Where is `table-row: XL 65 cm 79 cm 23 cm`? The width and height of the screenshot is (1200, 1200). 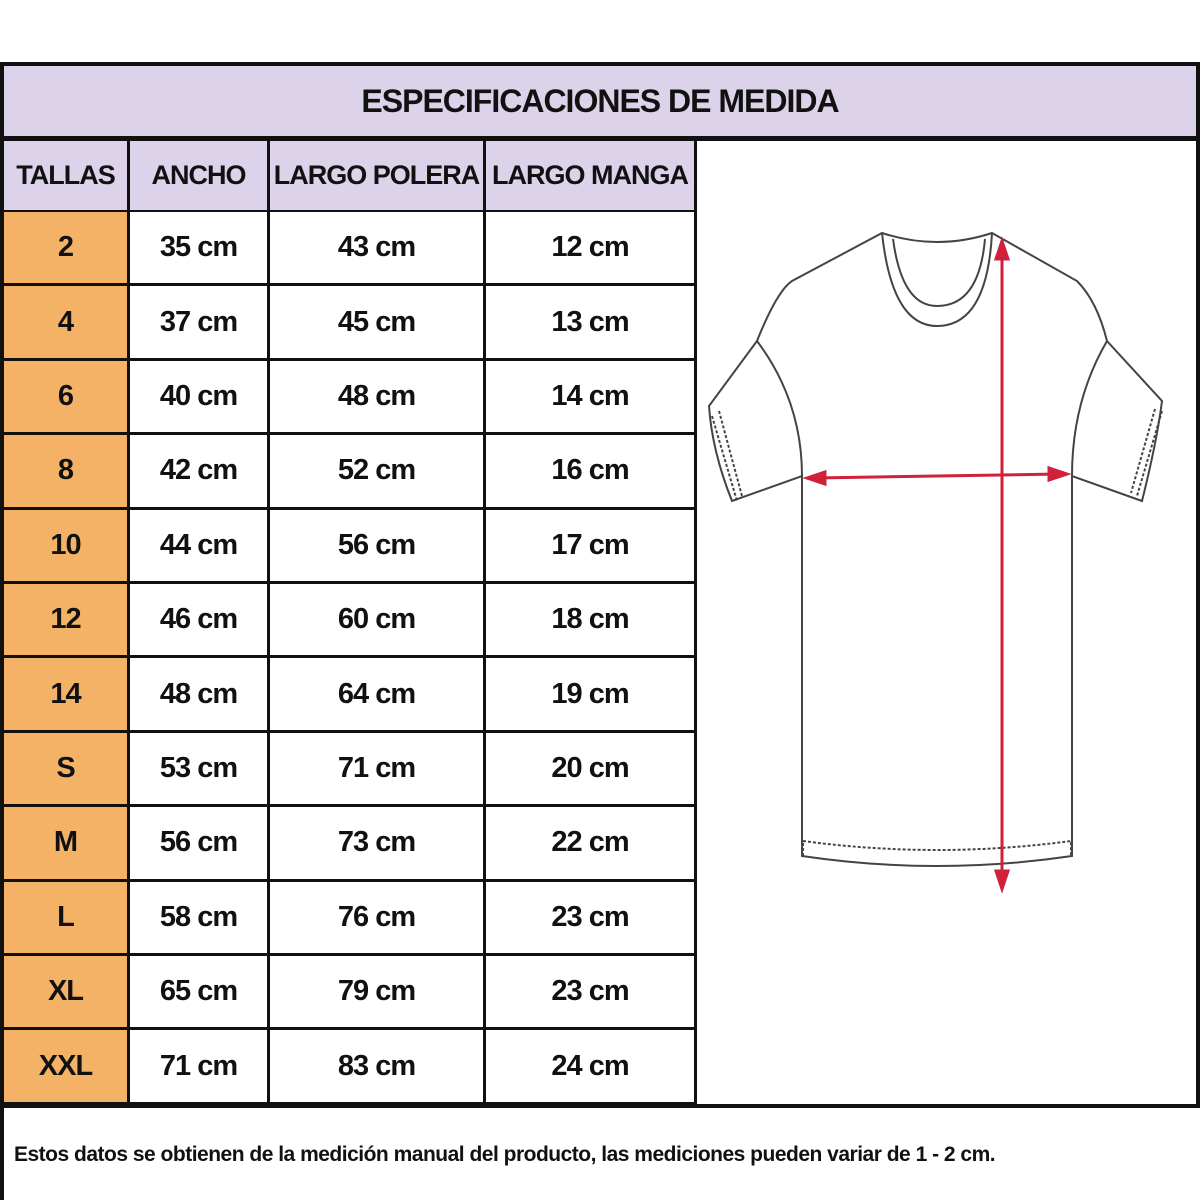
table-row: XL 65 cm 79 cm 23 cm is located at coordinates (350, 993).